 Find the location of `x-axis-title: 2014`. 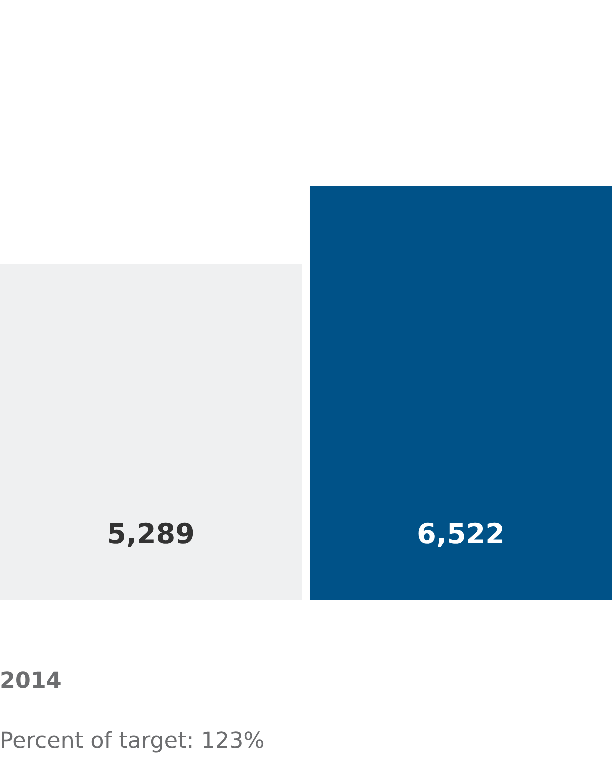

x-axis-title: 2014 is located at coordinates (31, 680).